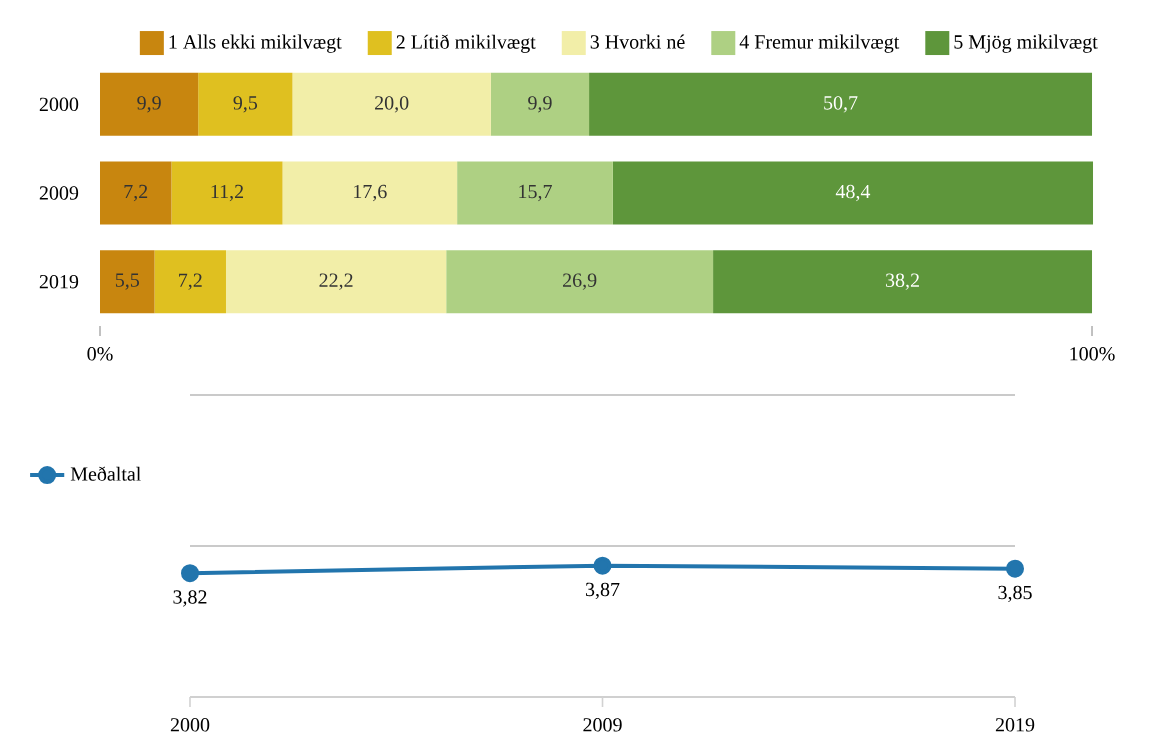  What do you see at coordinates (59, 104) in the screenshot?
I see `y-tick-label: 2000` at bounding box center [59, 104].